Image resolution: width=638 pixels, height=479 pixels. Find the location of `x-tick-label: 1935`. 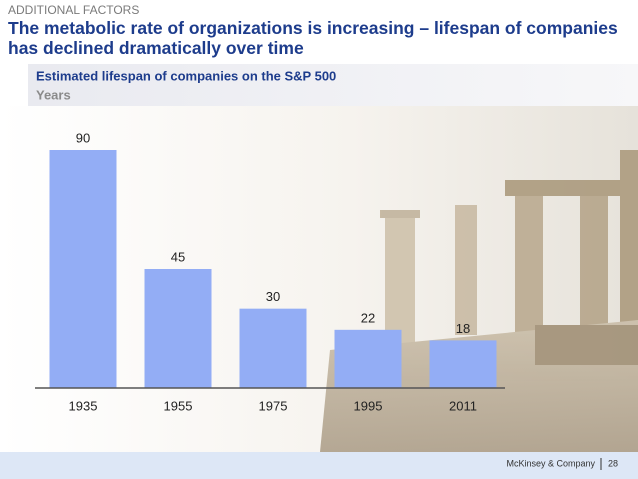

x-tick-label: 1935 is located at coordinates (83, 405).